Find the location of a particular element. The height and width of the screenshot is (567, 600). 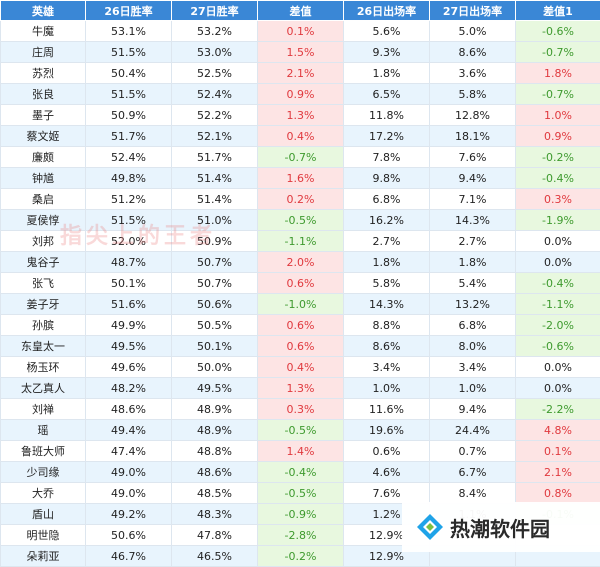

cell-hero: 太乙真人 is located at coordinates (43, 388).